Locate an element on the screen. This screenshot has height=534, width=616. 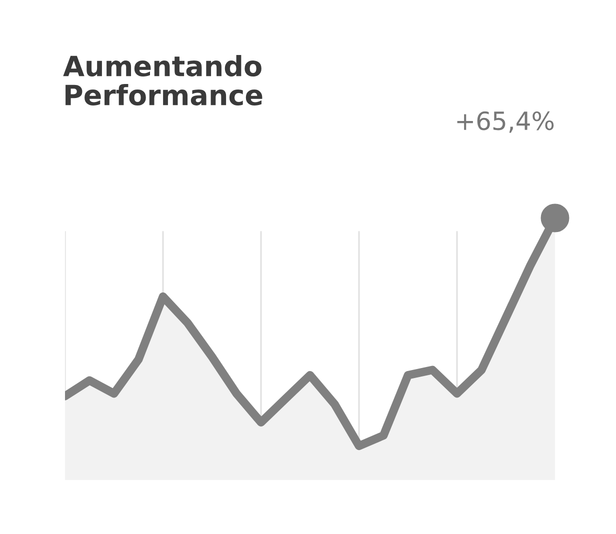
text: +65,4% is located at coordinates (505, 122).